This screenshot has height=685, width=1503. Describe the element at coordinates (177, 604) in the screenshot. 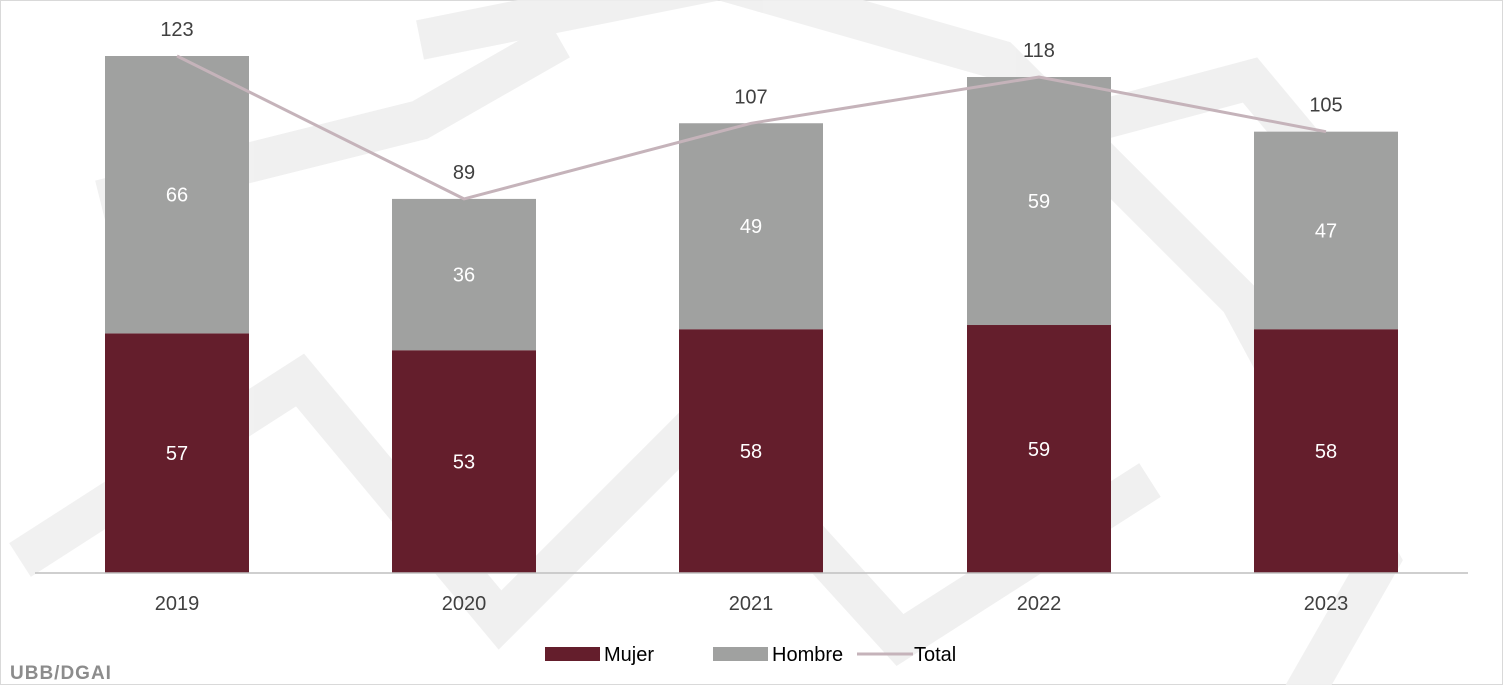

I see `x-tick-label-2019: 2019` at that location.